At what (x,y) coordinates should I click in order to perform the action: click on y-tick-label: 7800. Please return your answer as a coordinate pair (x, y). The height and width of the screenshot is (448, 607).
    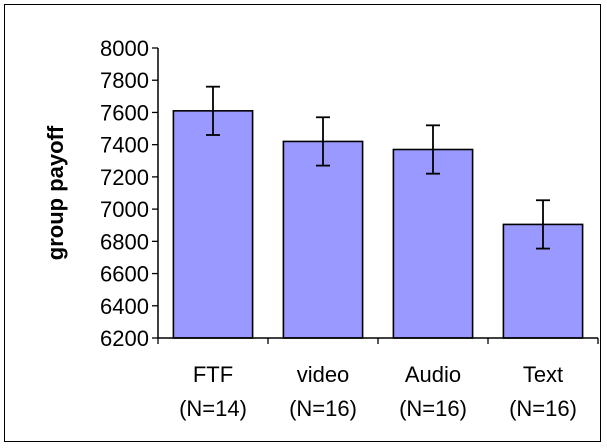
    Looking at the image, I should click on (124, 80).